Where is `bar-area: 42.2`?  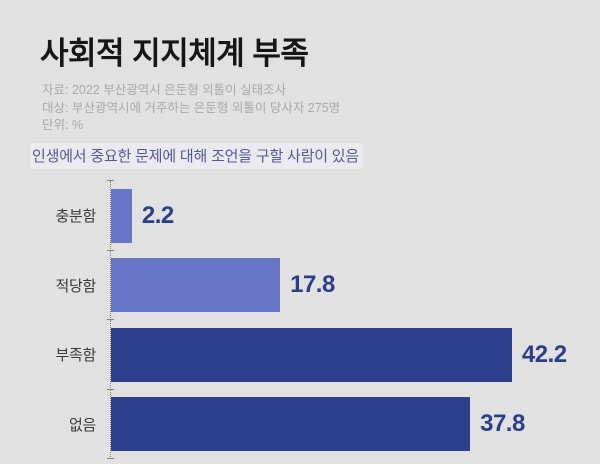 bar-area: 42.2 is located at coordinates (353, 354).